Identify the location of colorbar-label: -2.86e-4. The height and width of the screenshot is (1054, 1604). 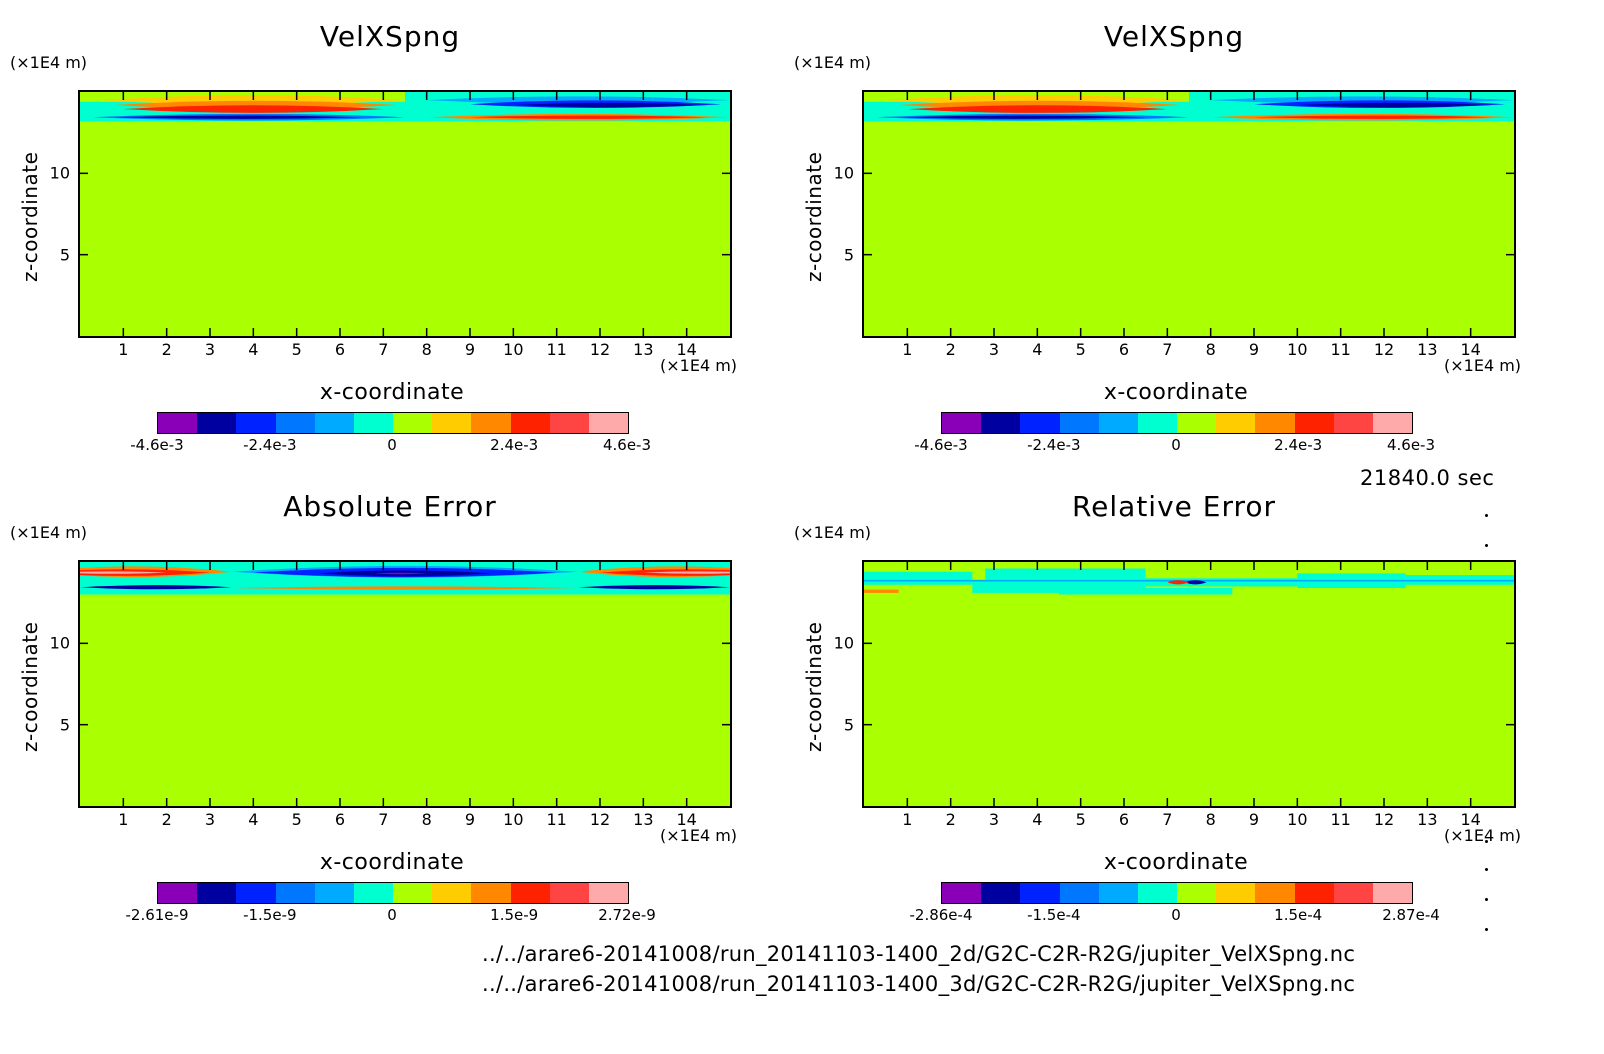
(941, 915).